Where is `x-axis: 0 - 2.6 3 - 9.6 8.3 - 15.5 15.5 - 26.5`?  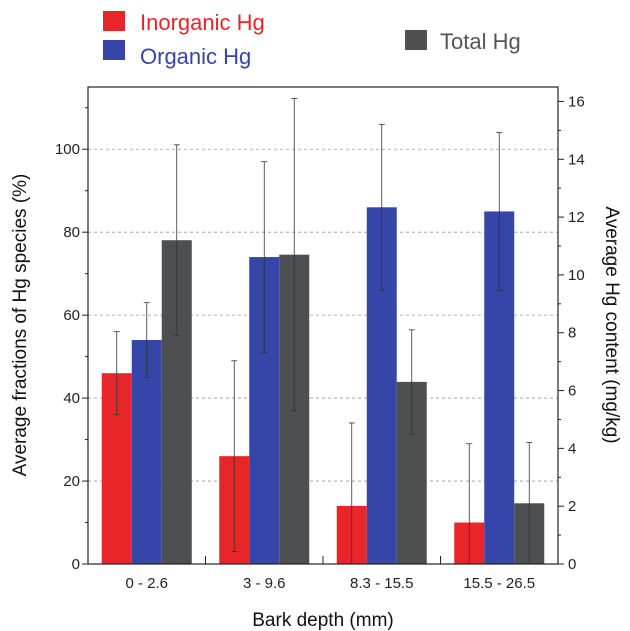 x-axis: 0 - 2.6 3 - 9.6 8.3 - 15.5 15.5 - 26.5 is located at coordinates (330, 574).